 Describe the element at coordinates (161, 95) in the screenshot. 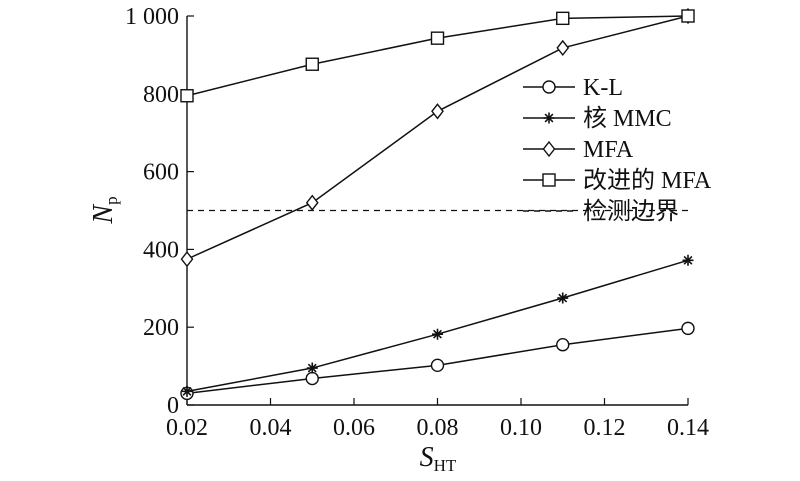

I see `y-tick-label: 800` at that location.